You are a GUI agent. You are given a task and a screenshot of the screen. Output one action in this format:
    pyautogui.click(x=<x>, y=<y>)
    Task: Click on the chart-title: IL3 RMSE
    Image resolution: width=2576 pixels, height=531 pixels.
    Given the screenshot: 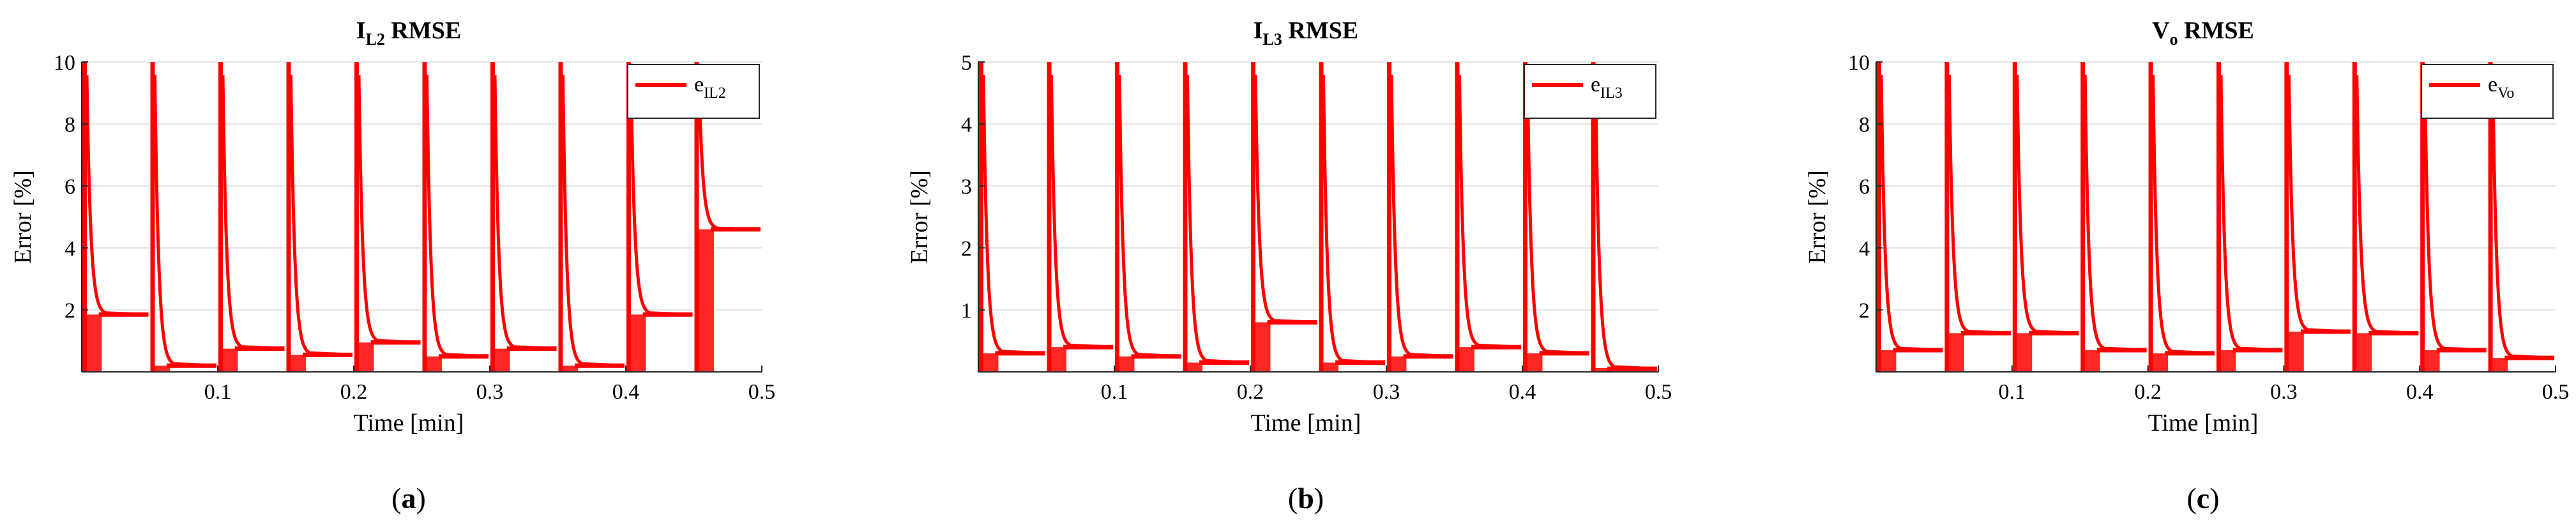 What is the action you would take?
    pyautogui.click(x=1306, y=33)
    